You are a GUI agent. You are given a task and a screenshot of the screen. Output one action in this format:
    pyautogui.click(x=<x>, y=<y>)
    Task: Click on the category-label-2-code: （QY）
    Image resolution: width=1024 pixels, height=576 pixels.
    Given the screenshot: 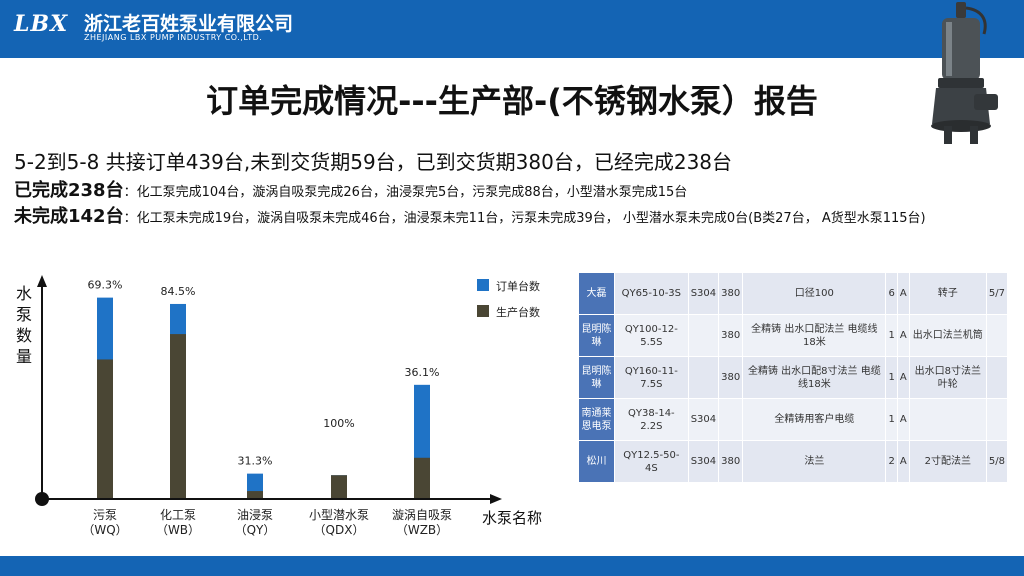 What is the action you would take?
    pyautogui.click(x=255, y=530)
    